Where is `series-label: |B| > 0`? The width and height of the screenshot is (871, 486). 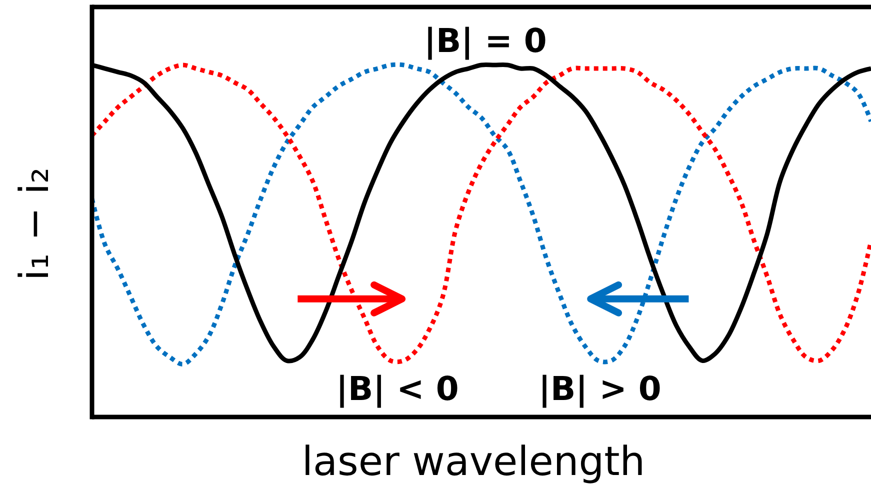 series-label: |B| > 0 is located at coordinates (600, 388).